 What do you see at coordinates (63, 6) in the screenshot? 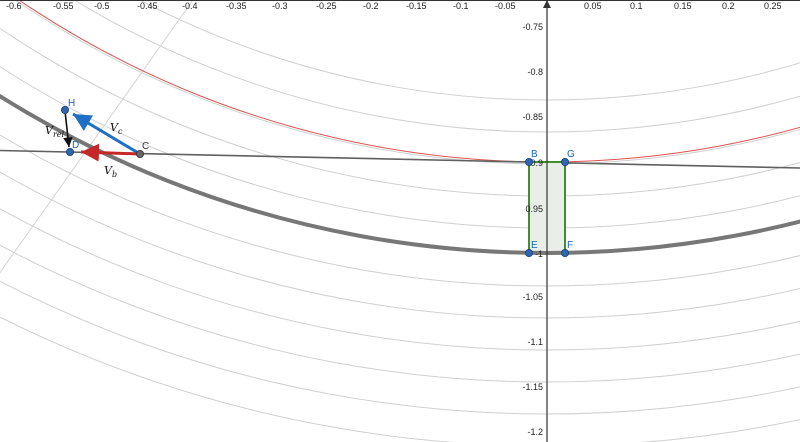
I see `x-tick-label: -0.55` at bounding box center [63, 6].